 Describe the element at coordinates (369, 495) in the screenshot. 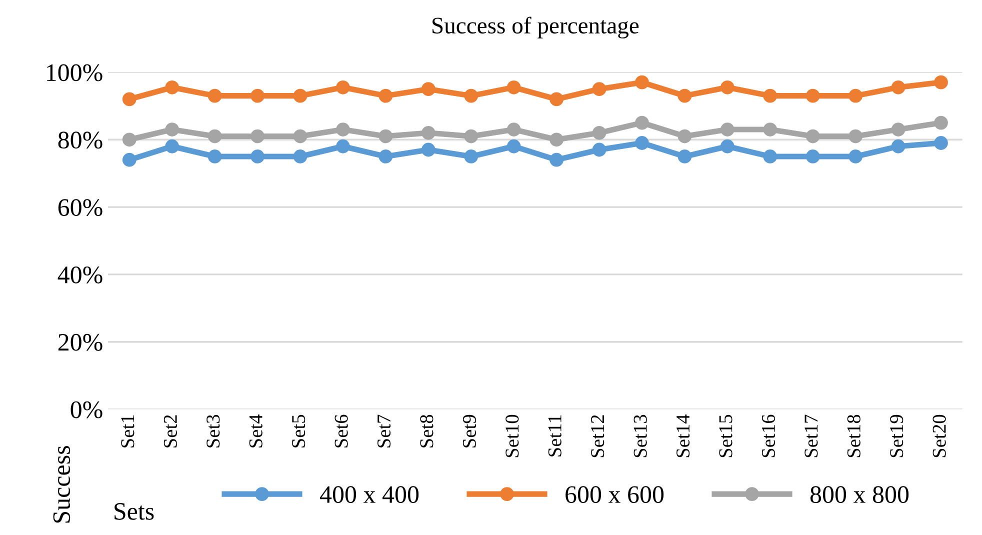

I see `legend-label: 400 x 400` at that location.